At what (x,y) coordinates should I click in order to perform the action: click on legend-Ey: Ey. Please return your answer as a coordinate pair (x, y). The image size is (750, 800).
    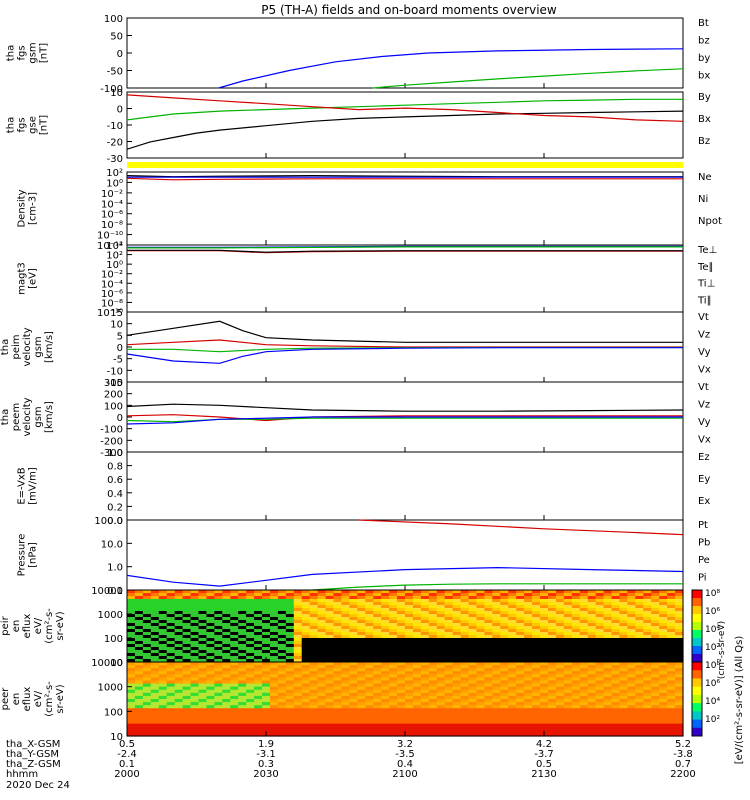
    Looking at the image, I should click on (704, 479).